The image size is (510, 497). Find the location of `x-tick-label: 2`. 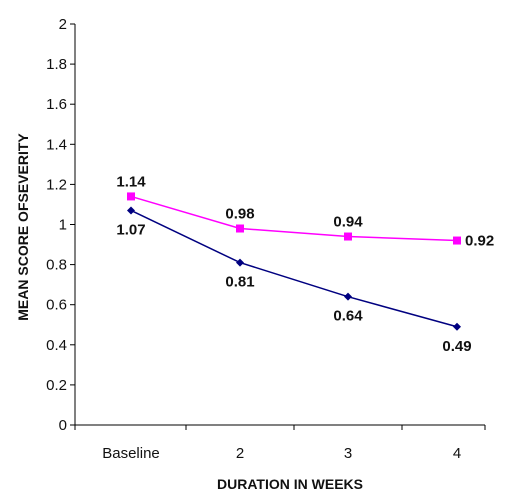

x-tick-label: 2 is located at coordinates (240, 453).